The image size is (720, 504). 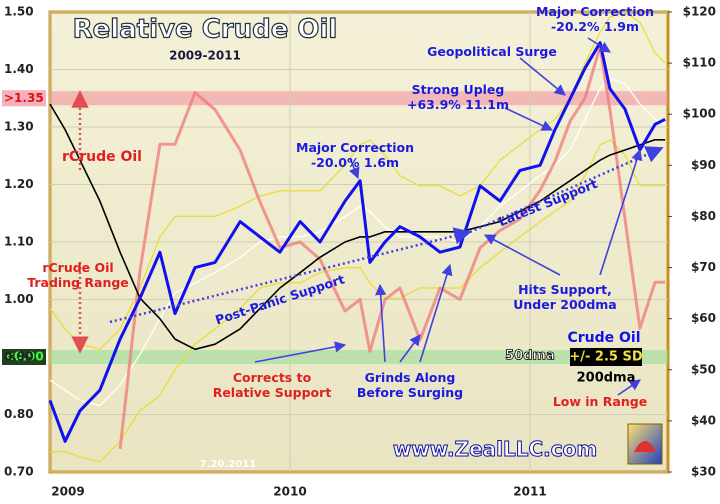 I want to click on annotation: rCrude Oil Trading Range, so click(x=78, y=275).